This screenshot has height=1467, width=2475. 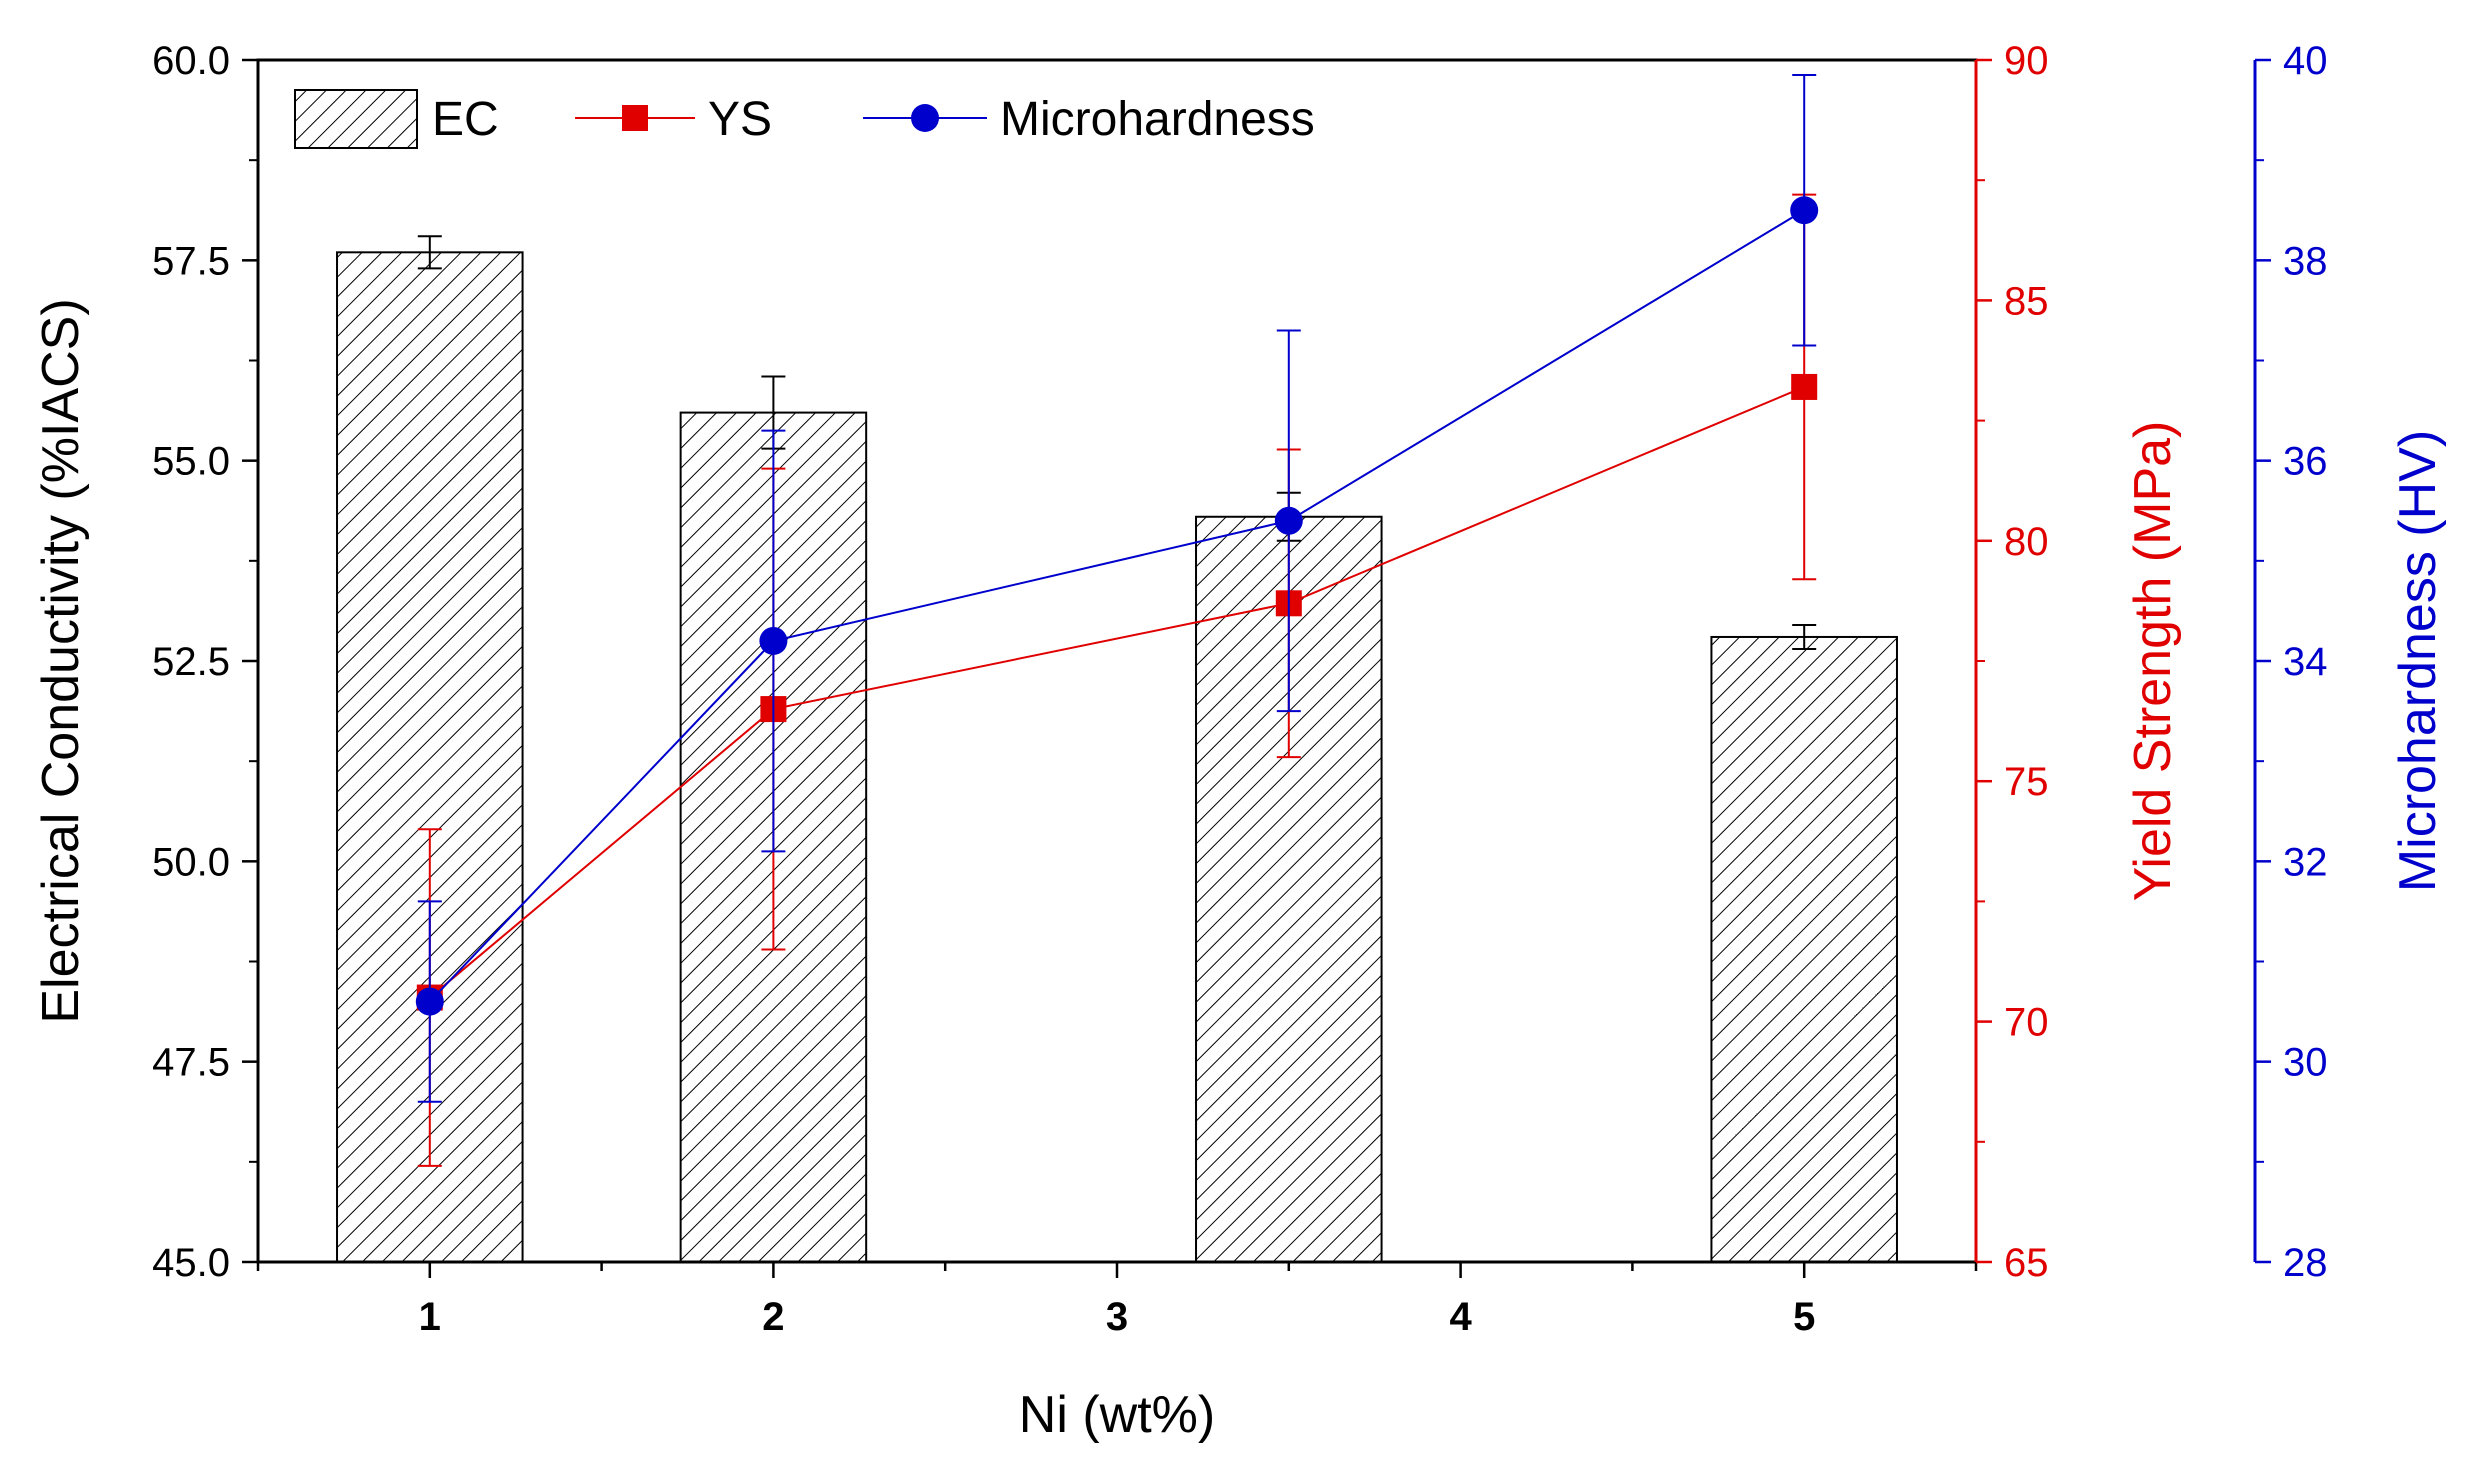 What do you see at coordinates (1157, 119) in the screenshot?
I see `legend-mh-label: Microhardness` at bounding box center [1157, 119].